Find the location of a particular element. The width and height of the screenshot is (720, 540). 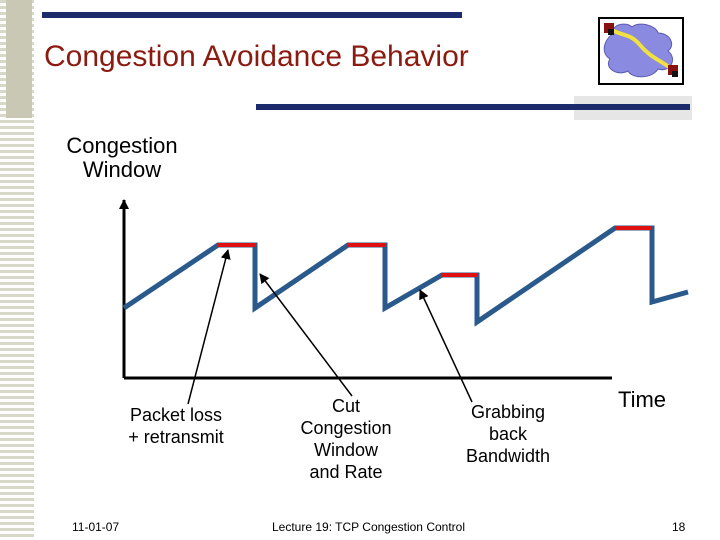

caption-packet-loss: Packet loss + retransmit is located at coordinates (176, 426).